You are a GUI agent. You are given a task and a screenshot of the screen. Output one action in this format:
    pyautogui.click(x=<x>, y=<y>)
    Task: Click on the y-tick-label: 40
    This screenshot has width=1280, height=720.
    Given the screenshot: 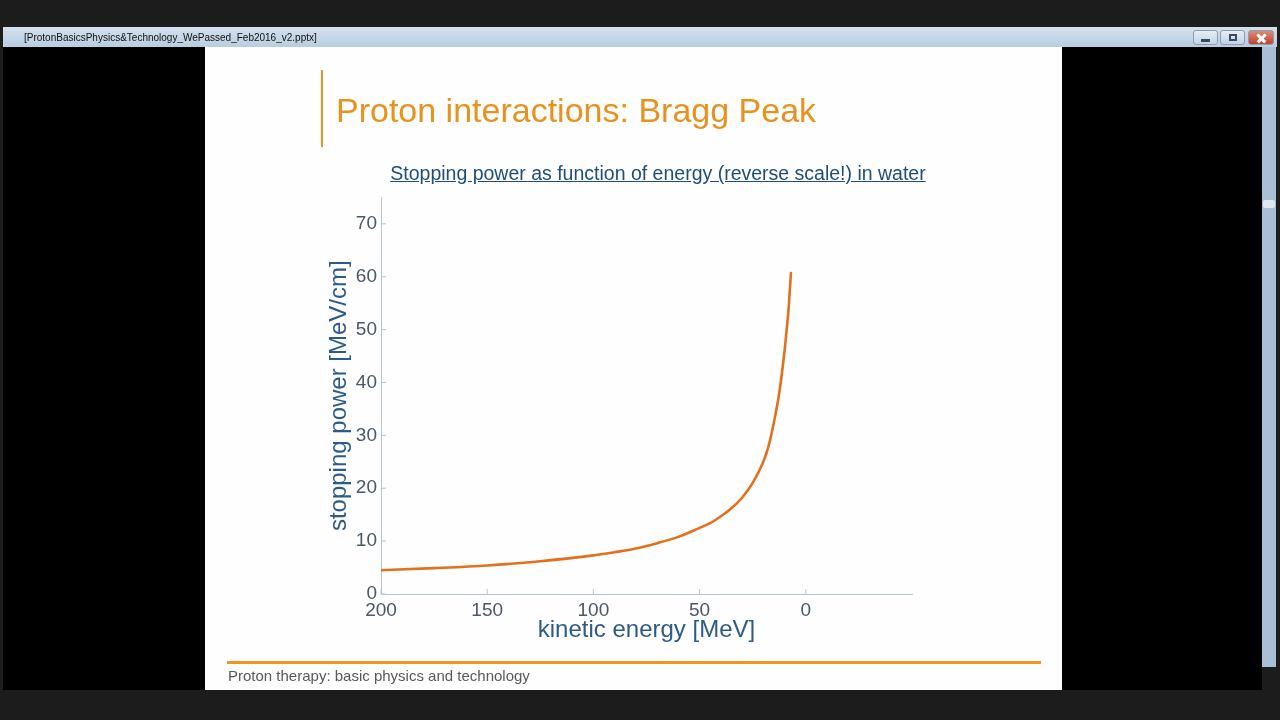 What is the action you would take?
    pyautogui.click(x=366, y=381)
    